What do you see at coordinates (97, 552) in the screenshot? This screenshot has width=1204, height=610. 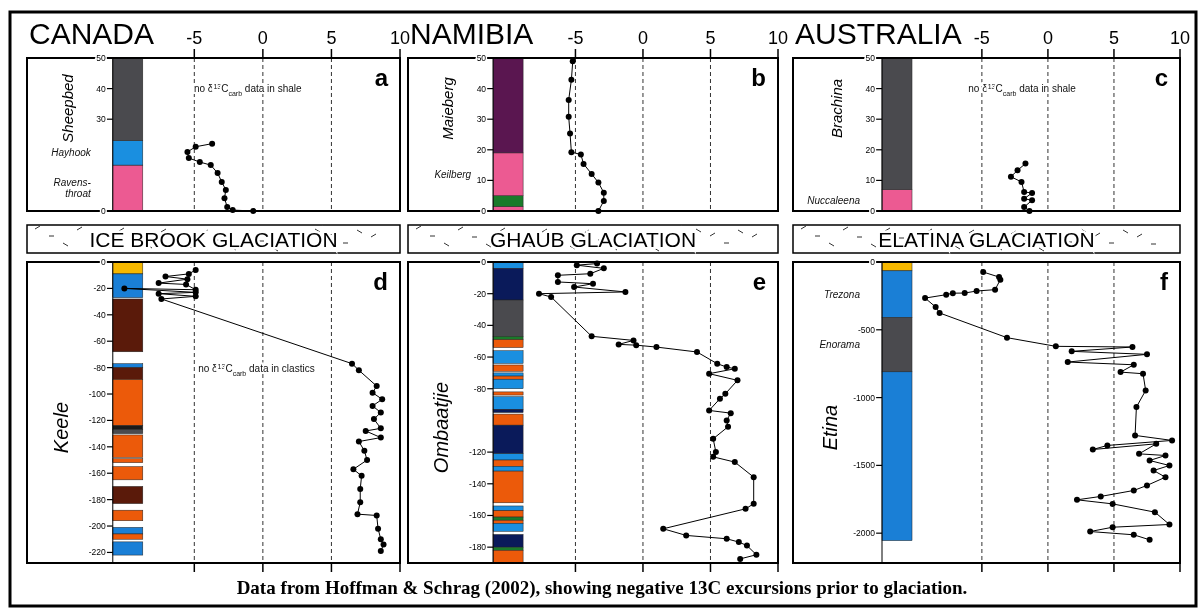 I see `y-tick-label: -220` at bounding box center [97, 552].